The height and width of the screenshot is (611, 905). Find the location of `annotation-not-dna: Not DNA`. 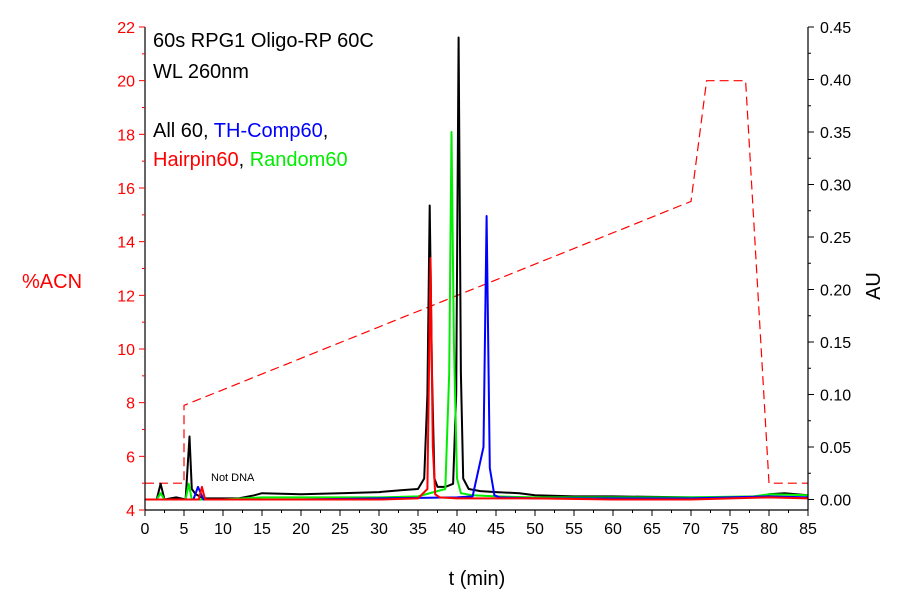

annotation-not-dna: Not DNA is located at coordinates (233, 478).